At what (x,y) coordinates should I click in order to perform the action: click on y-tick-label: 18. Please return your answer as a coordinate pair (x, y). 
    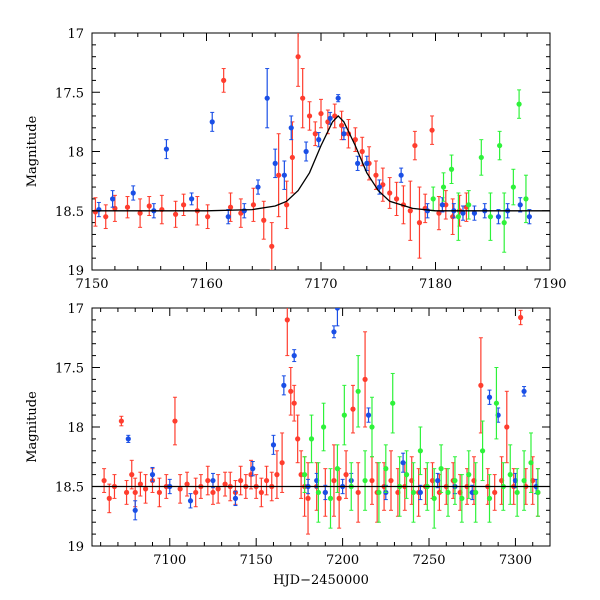
    Looking at the image, I should click on (75, 153).